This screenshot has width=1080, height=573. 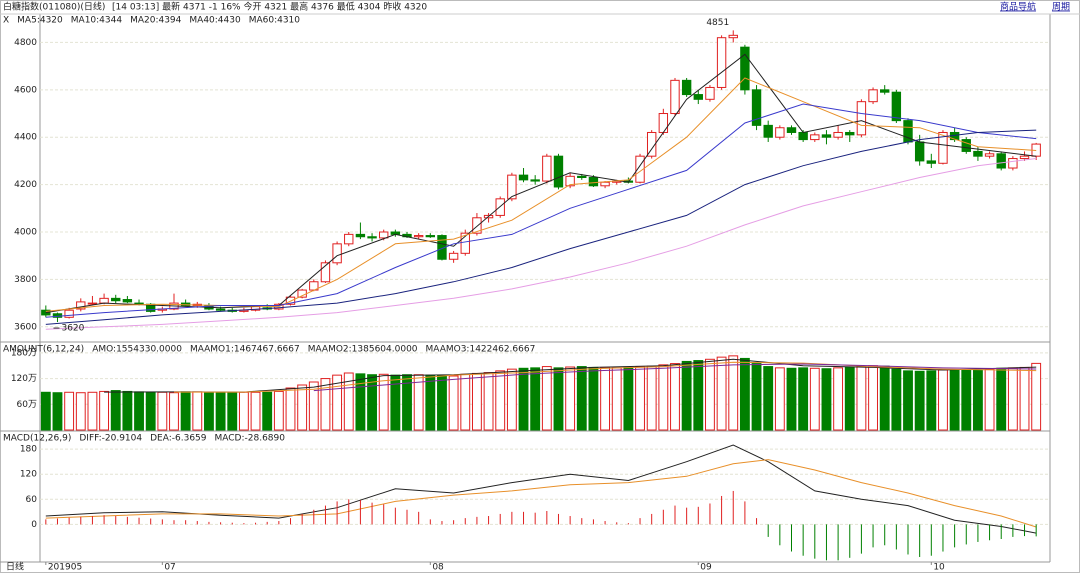 What do you see at coordinates (25, 90) in the screenshot?
I see `y-tick-label: 4600` at bounding box center [25, 90].